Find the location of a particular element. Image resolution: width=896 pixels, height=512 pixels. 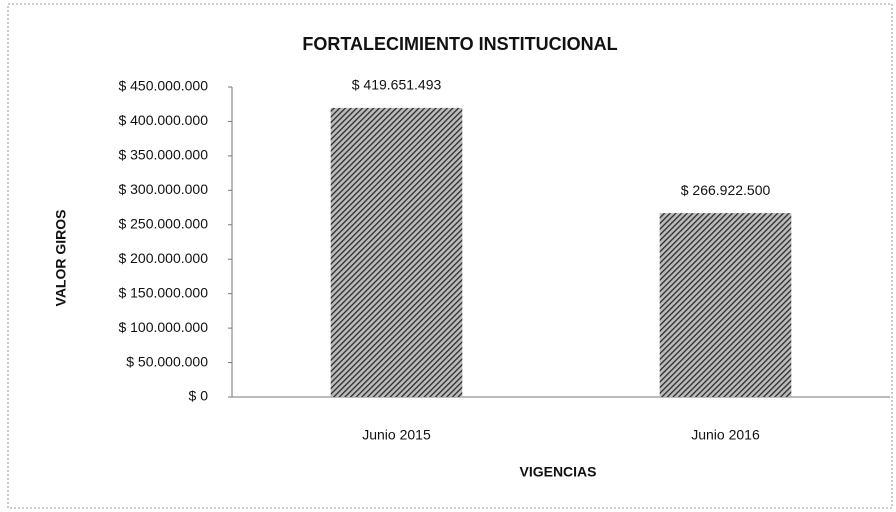

y-axis-label: VALOR GIROS is located at coordinates (61, 258).